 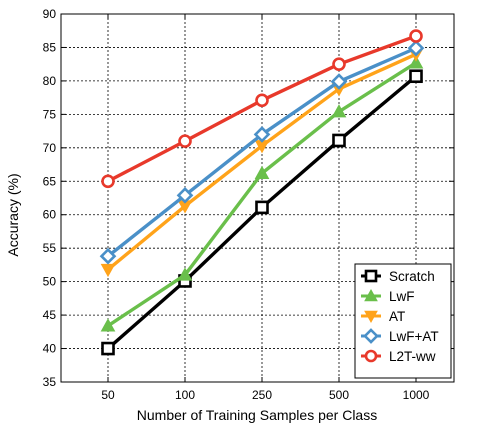 I want to click on legend-label: LwF+AT, so click(x=414, y=336).